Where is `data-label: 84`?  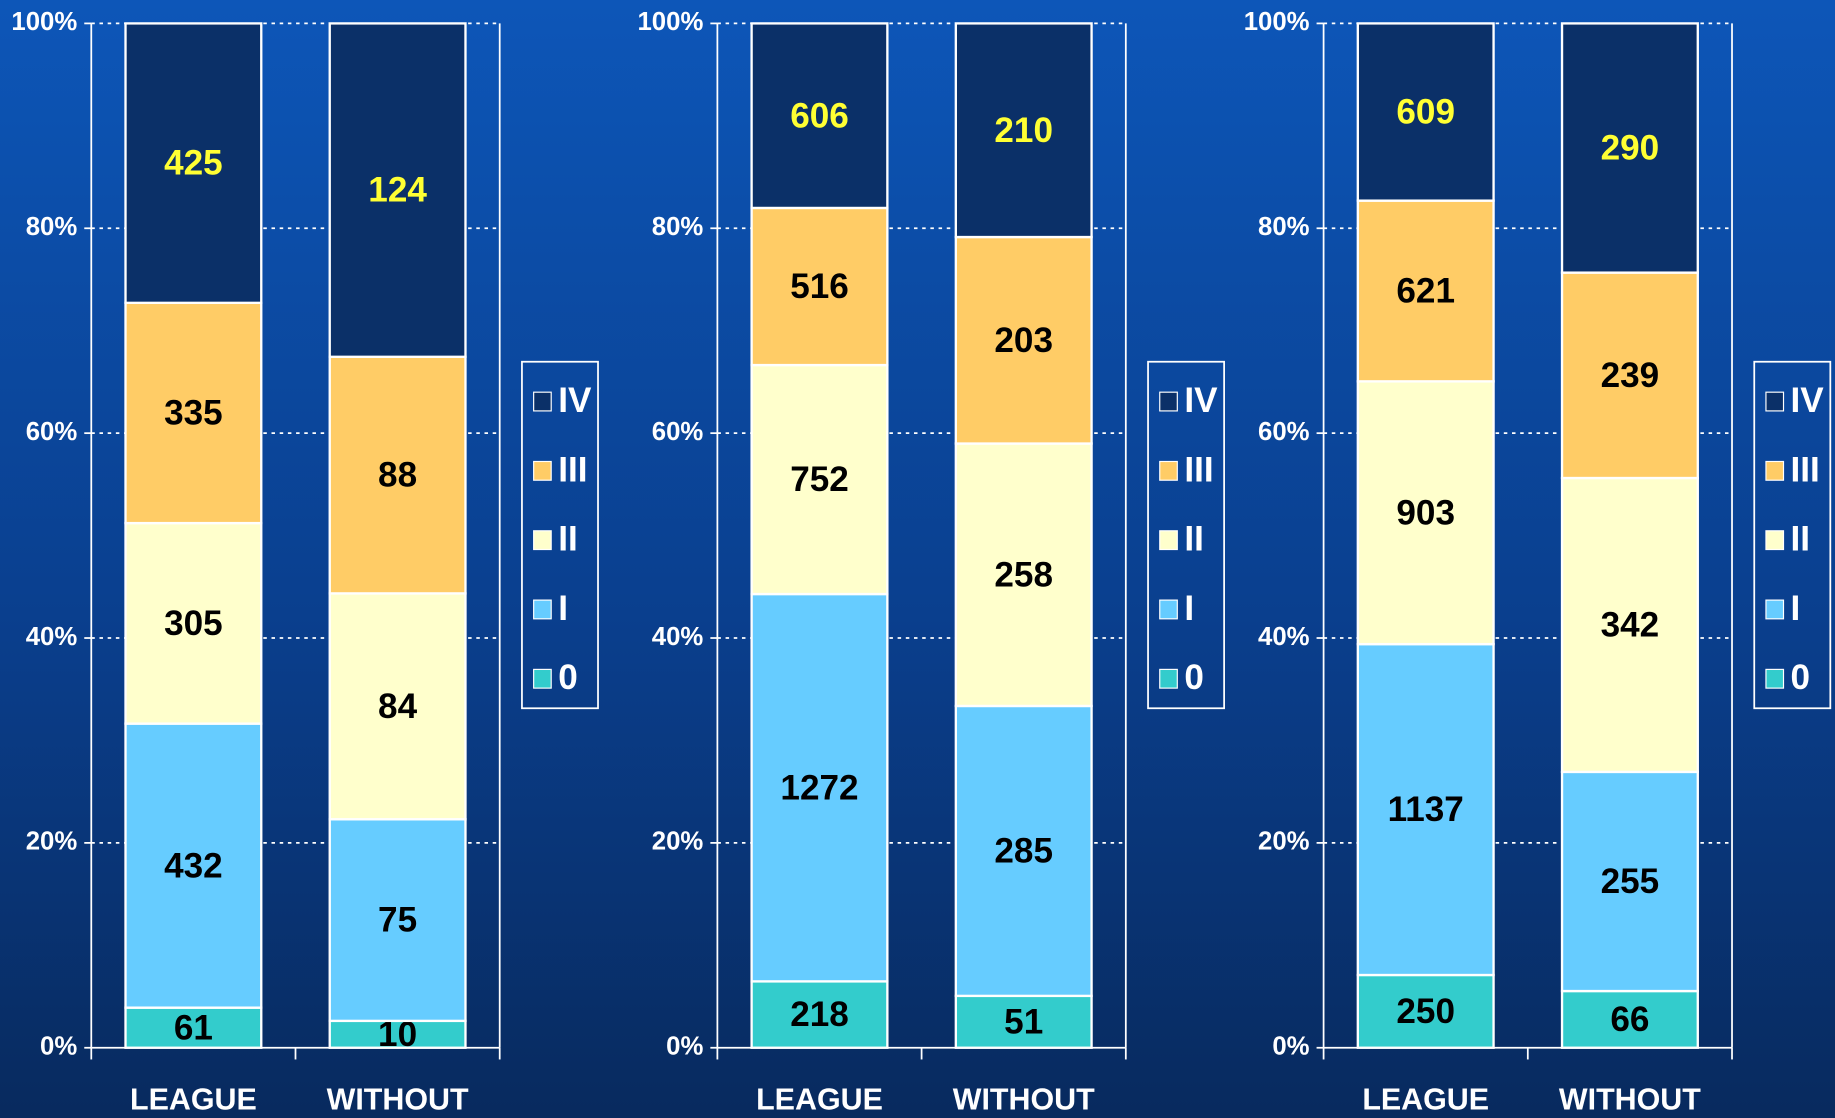 data-label: 84 is located at coordinates (398, 706).